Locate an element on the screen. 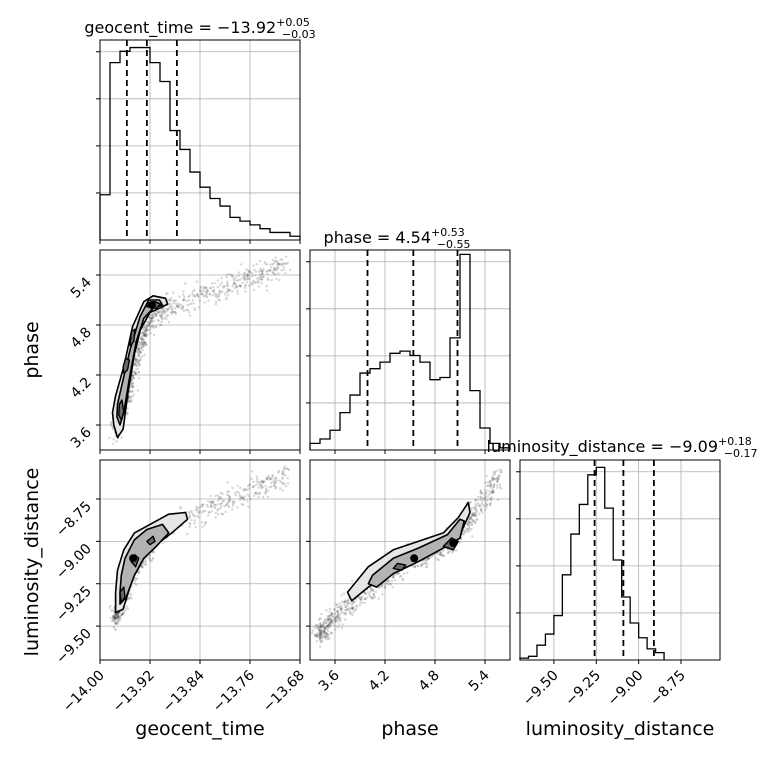  x-tick-label-luminosity_distance: −9.00 is located at coordinates (626, 689).